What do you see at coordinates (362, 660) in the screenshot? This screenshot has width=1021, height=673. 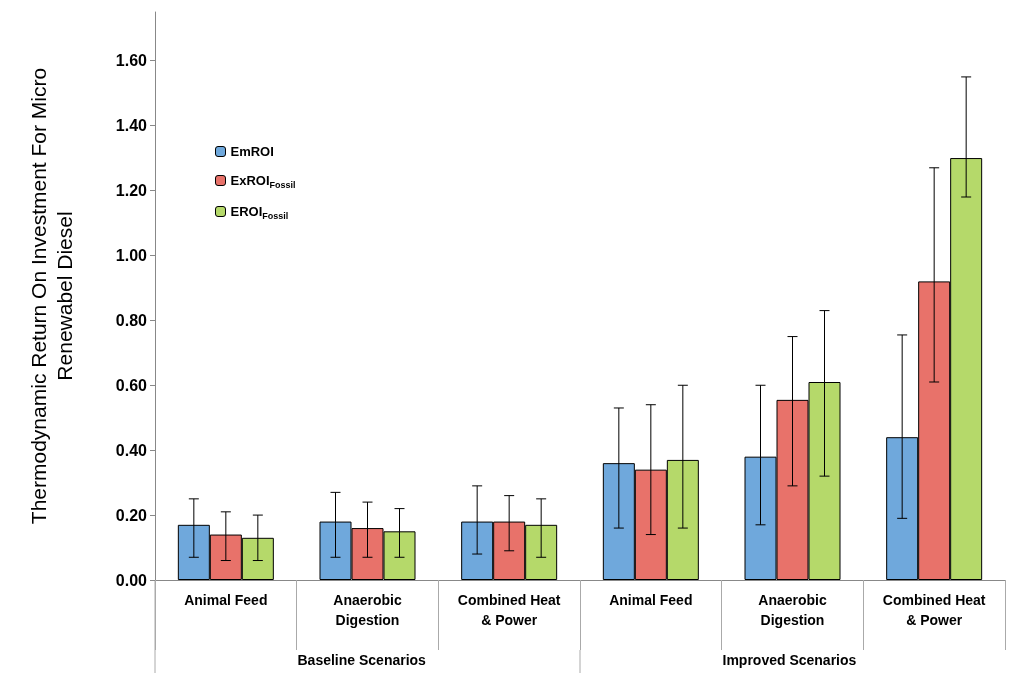 I see `text: Baseline Scenarios` at bounding box center [362, 660].